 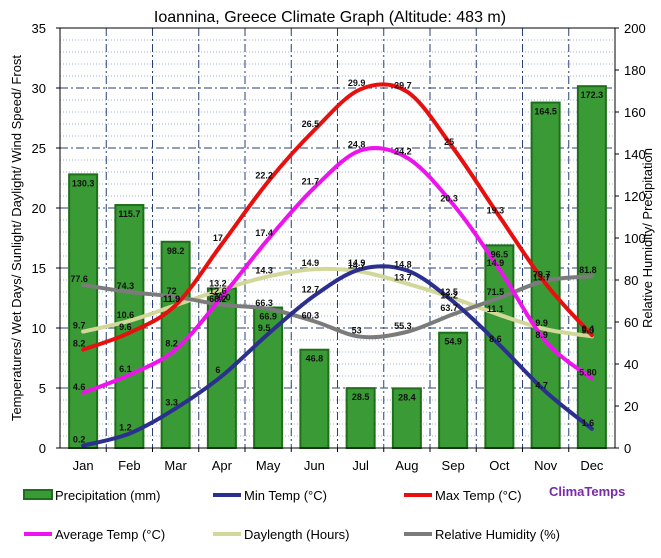 I want to click on series-value-label: 21.7, so click(x=311, y=182).